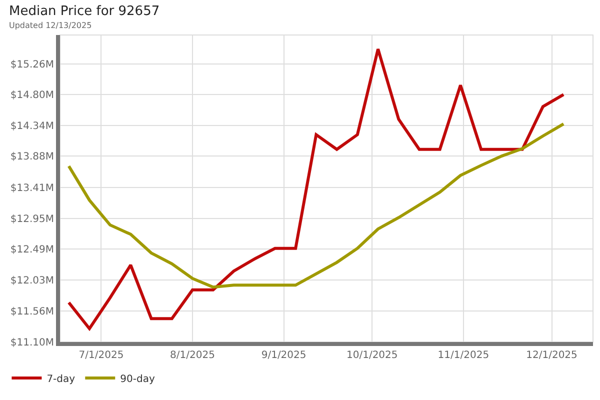  I want to click on y-tick-label: $13.41M, so click(32, 188).